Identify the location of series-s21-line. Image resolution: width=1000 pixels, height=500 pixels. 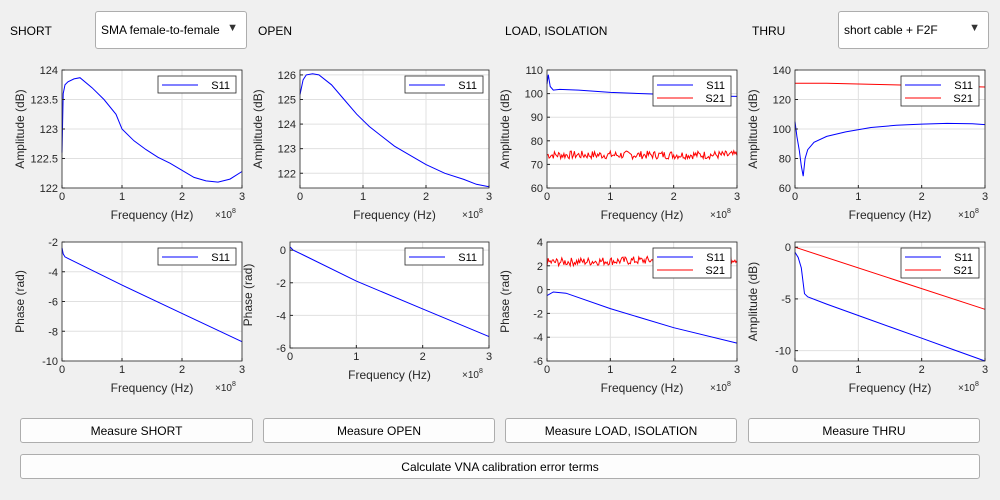
(890, 278).